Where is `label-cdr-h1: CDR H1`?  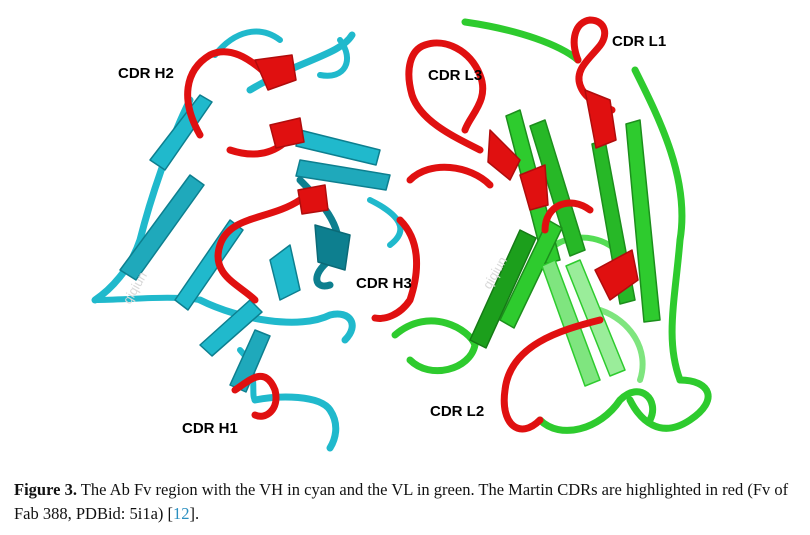 label-cdr-h1: CDR H1 is located at coordinates (210, 428).